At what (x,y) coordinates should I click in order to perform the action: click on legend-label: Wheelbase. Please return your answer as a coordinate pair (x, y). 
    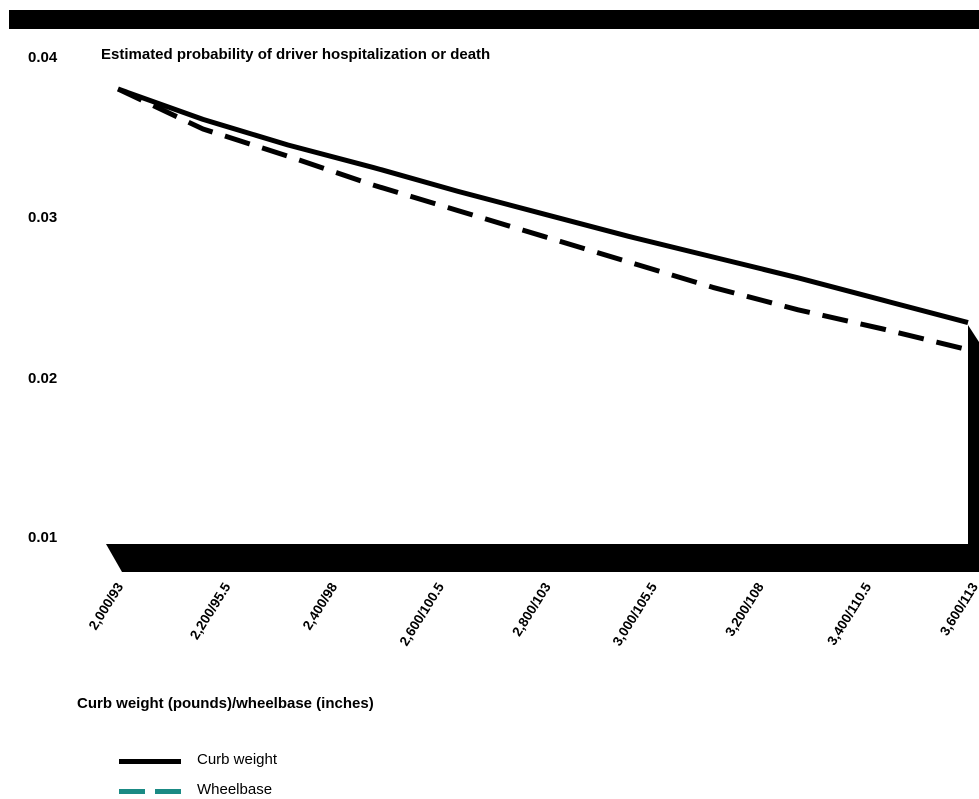
    Looking at the image, I should click on (235, 789).